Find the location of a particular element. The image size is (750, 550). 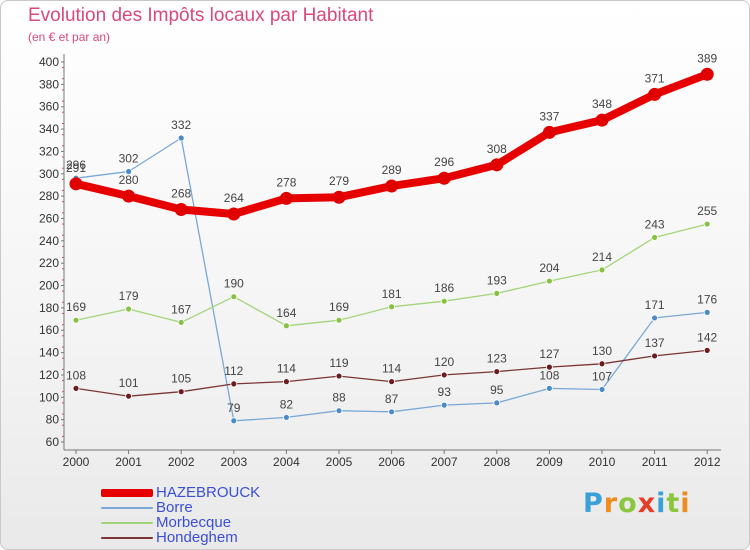

y-tick-label: 100 is located at coordinates (49, 397).